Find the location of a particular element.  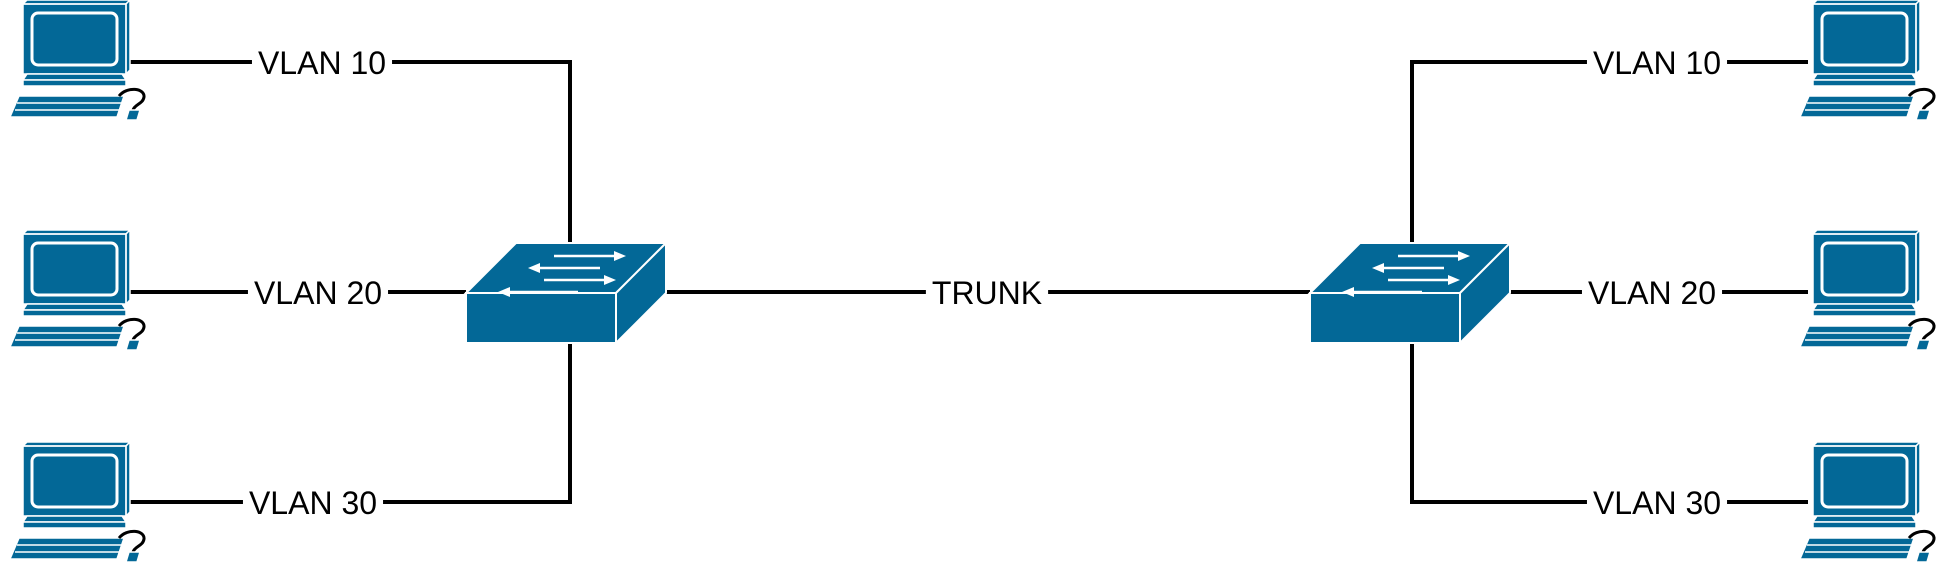

left-host-vlan10 is located at coordinates (77, 61).